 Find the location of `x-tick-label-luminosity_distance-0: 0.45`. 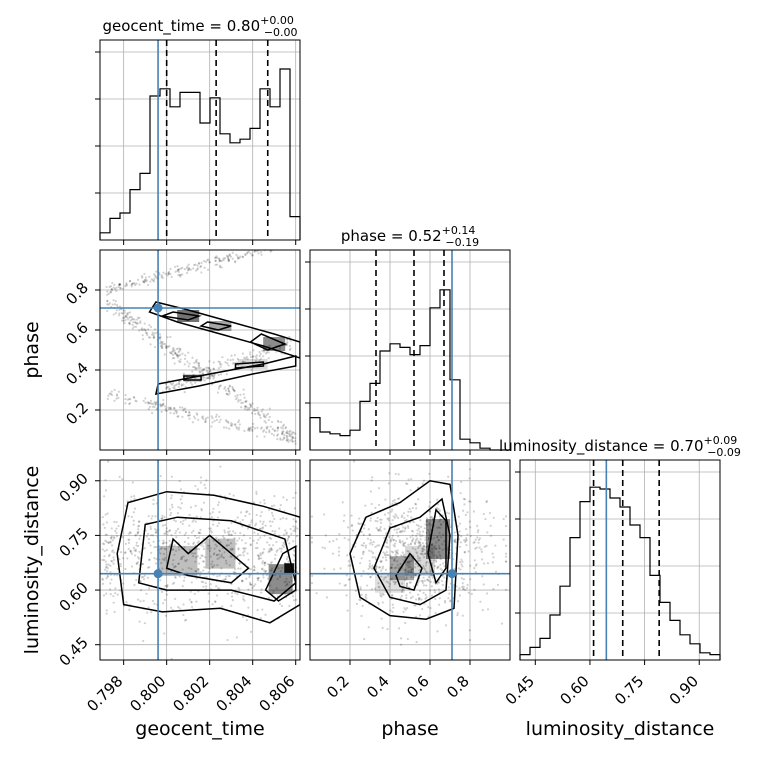

x-tick-label-luminosity_distance-0: 0.45 is located at coordinates (520, 690).